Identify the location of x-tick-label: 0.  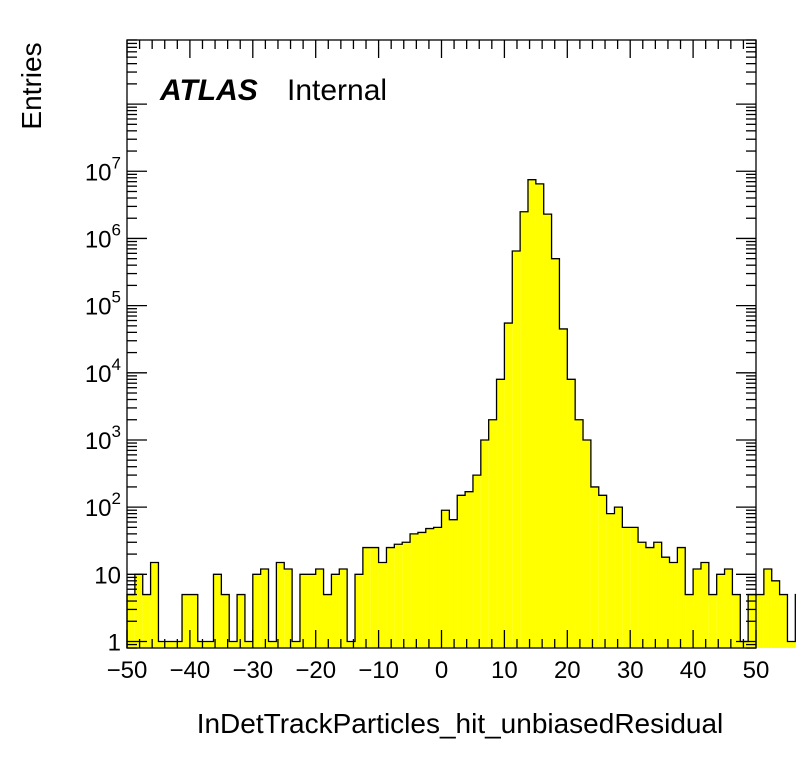
(441, 670).